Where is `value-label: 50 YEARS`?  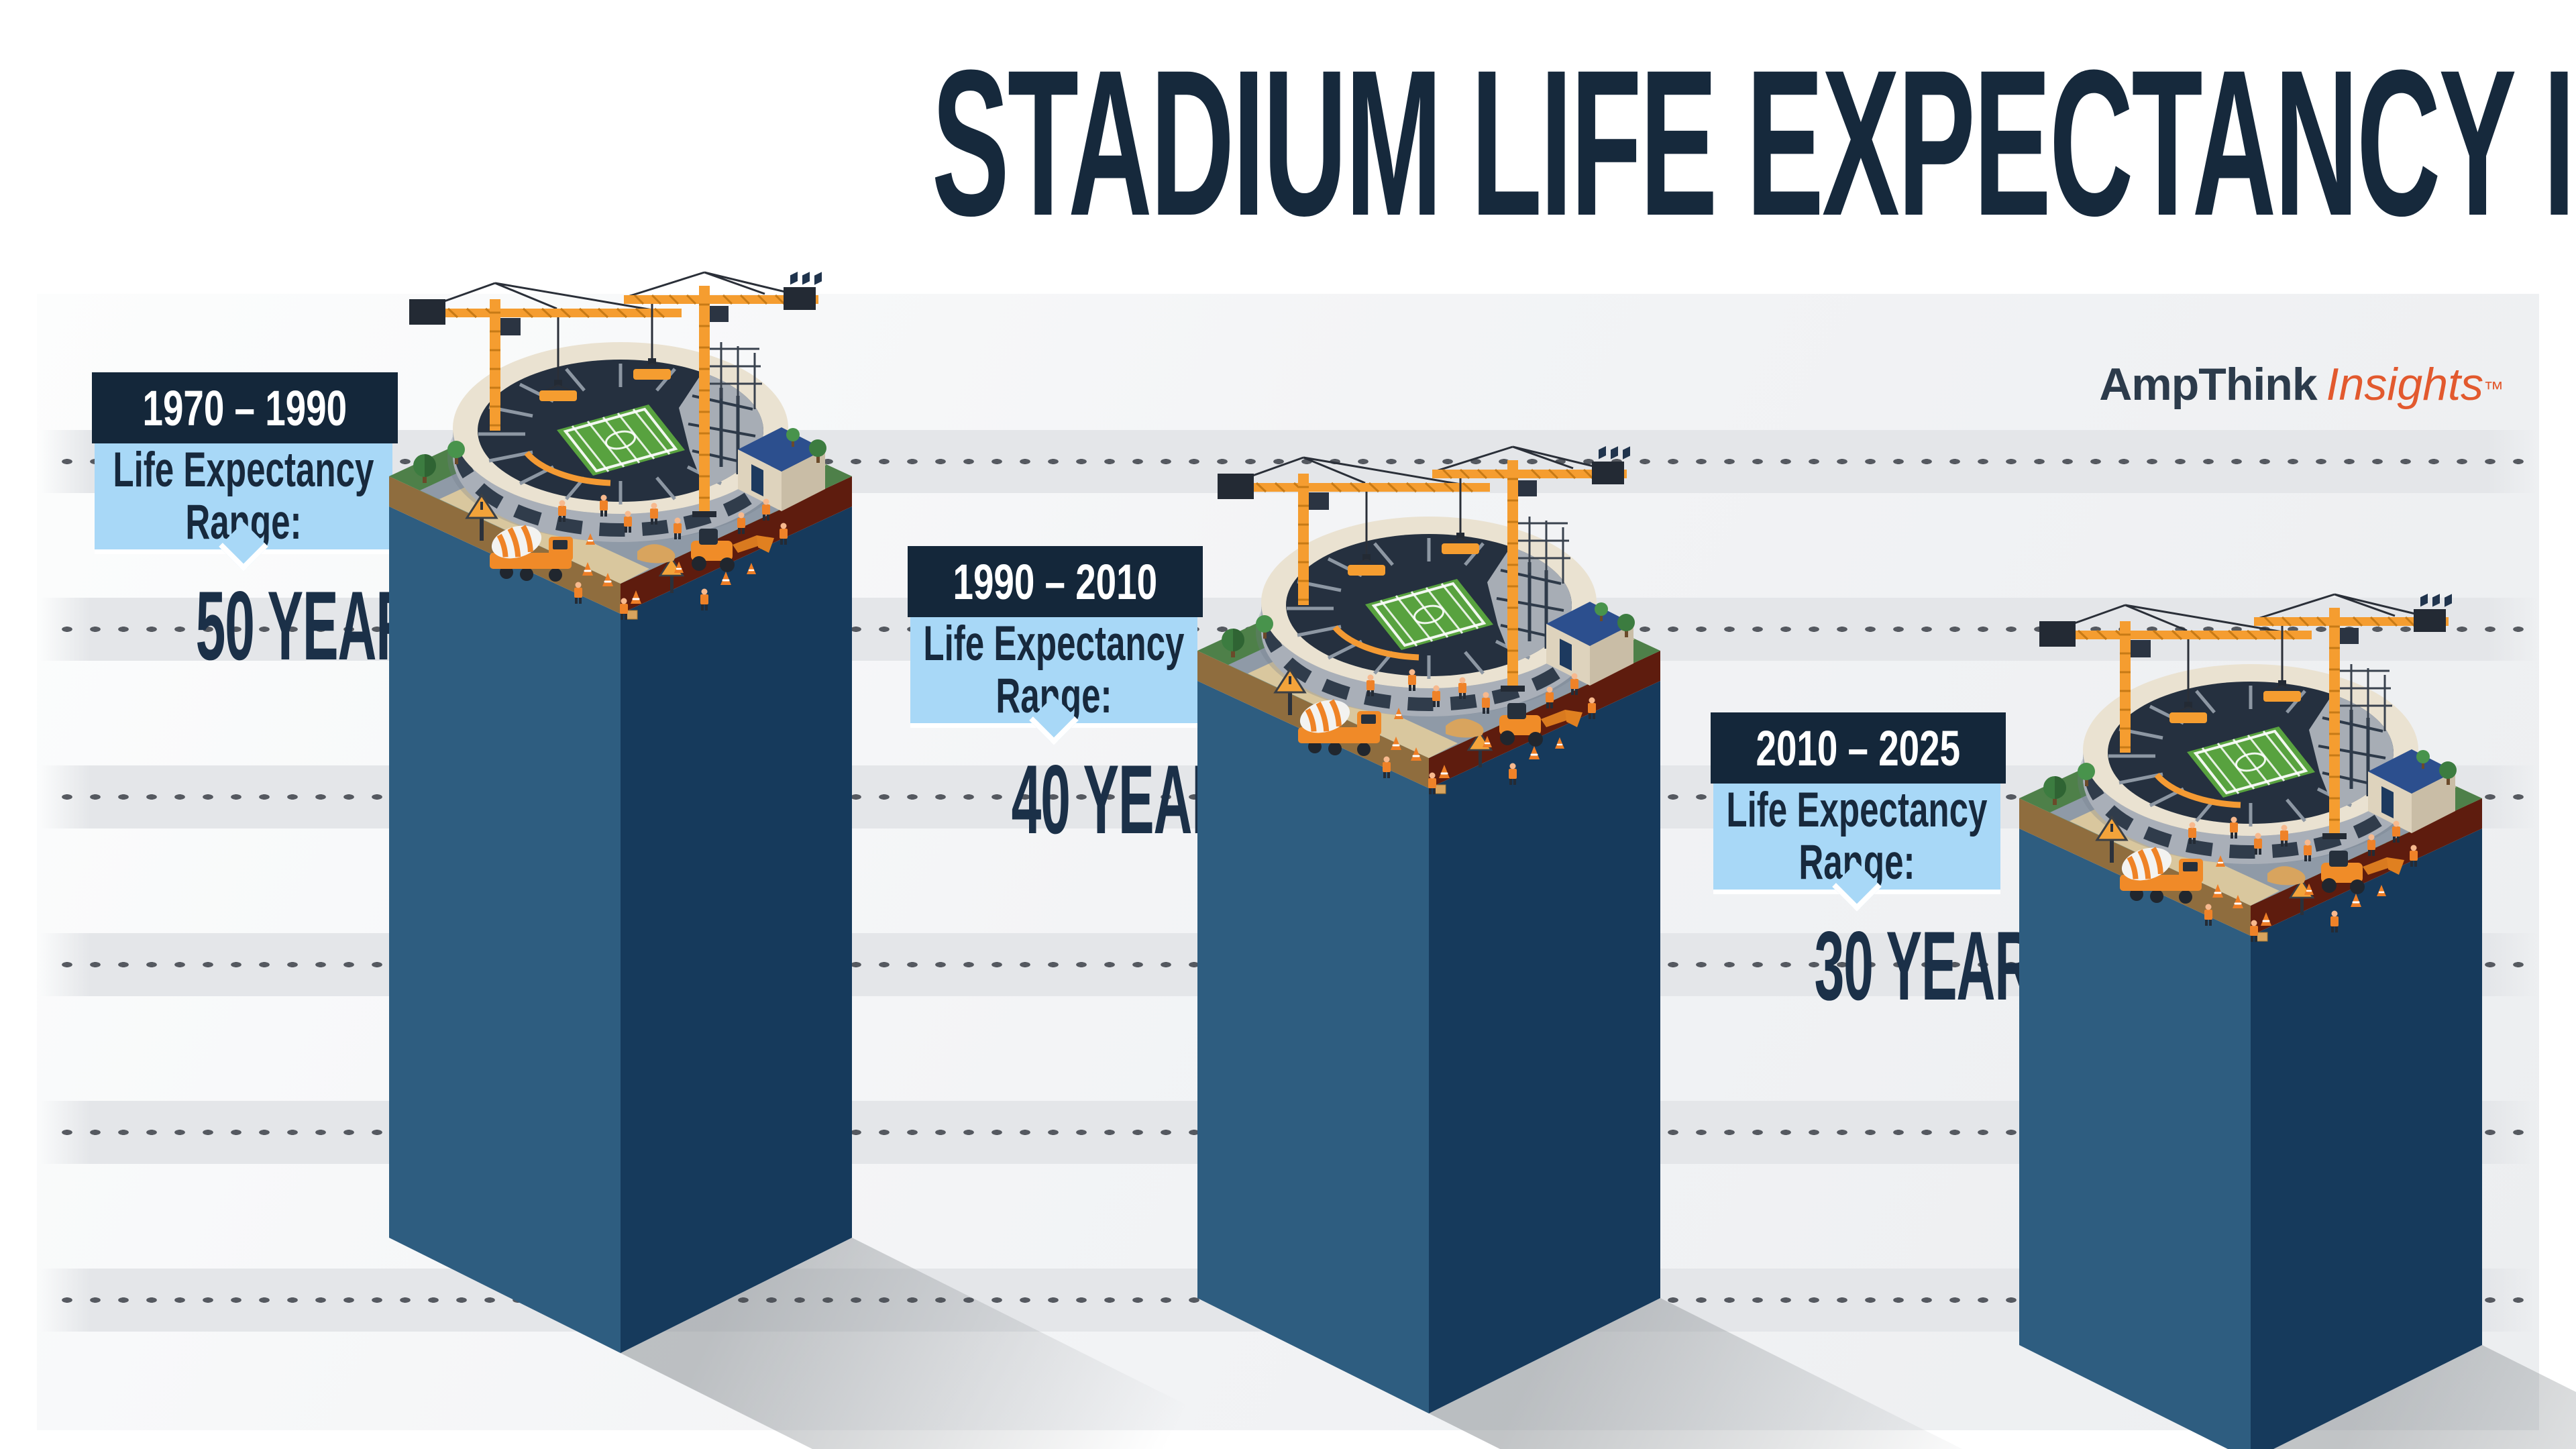 value-label: 50 YEARS is located at coordinates (322, 625).